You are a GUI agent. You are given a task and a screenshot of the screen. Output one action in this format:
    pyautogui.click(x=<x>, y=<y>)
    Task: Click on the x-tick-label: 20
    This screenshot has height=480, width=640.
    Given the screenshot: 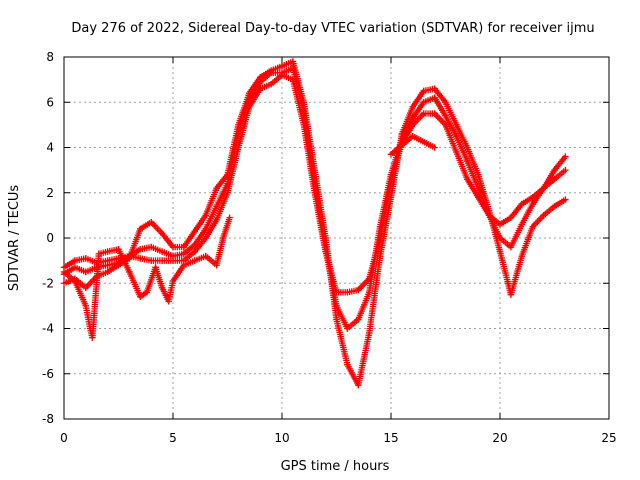 What is the action you would take?
    pyautogui.click(x=499, y=438)
    